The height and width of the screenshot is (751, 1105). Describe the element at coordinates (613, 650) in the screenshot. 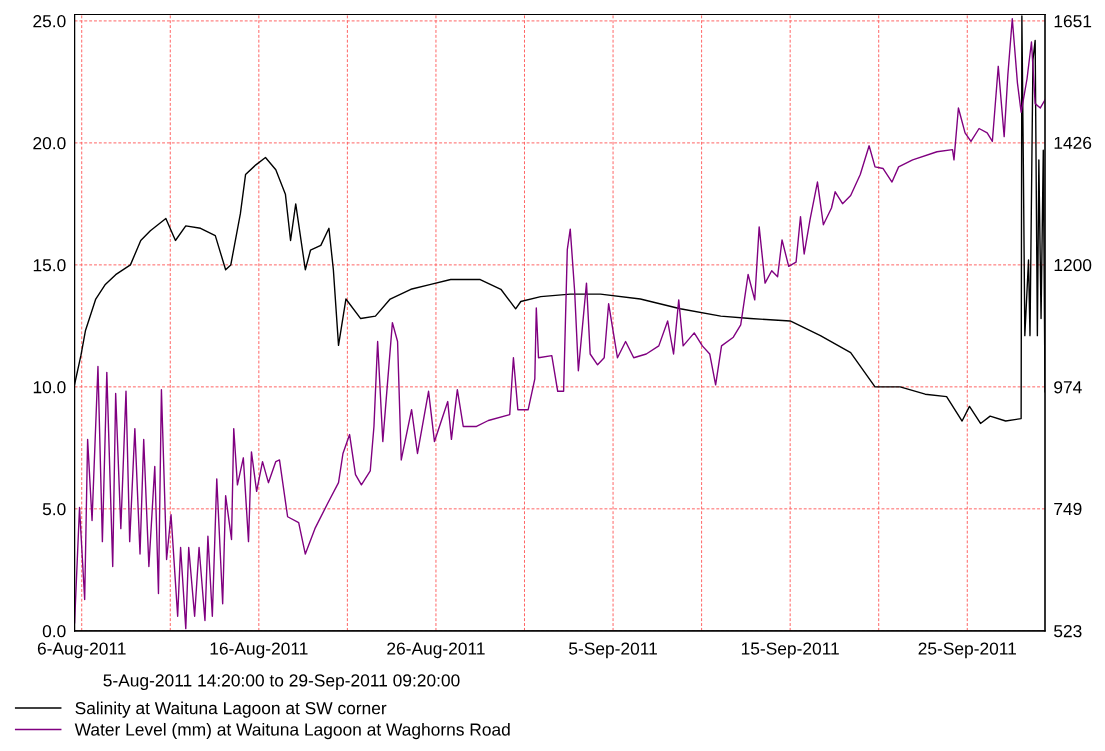

I see `x-tick-label: 5-Sep-2011` at that location.